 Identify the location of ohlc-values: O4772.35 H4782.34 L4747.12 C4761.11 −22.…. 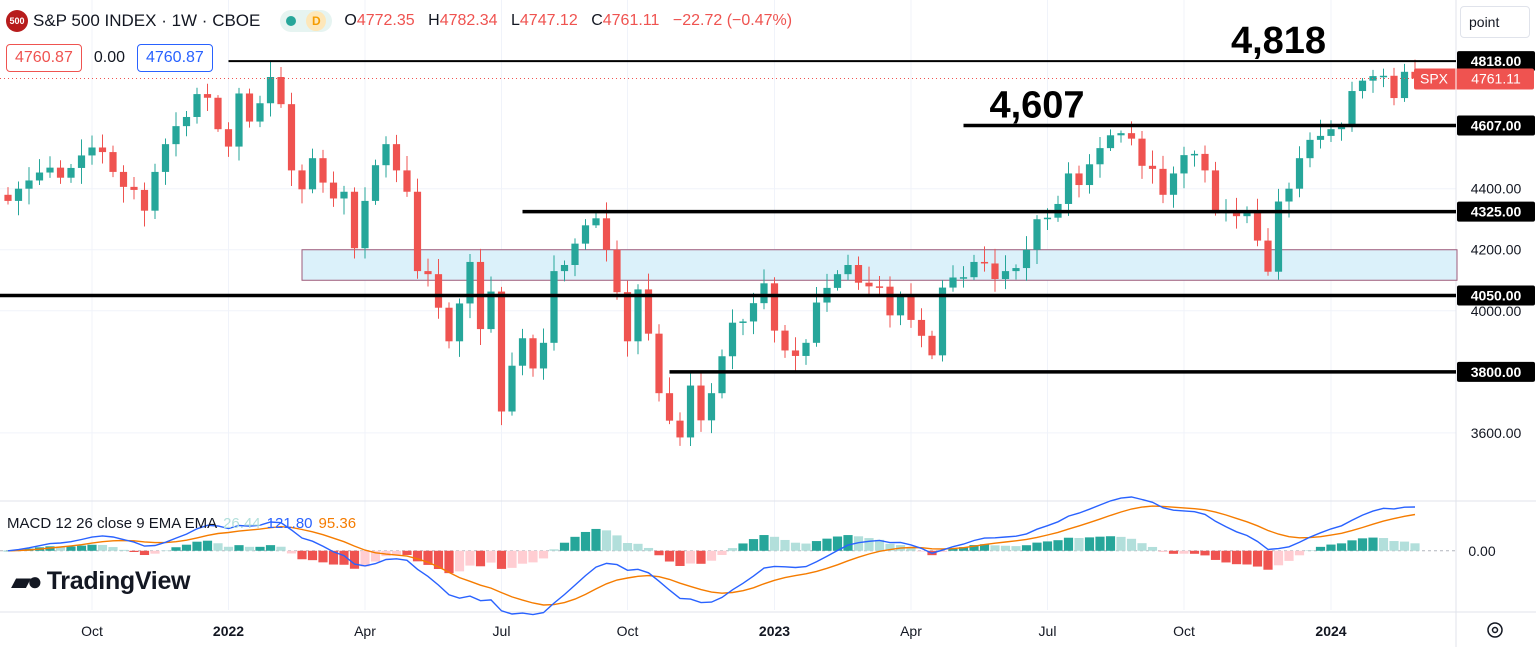
(572, 21).